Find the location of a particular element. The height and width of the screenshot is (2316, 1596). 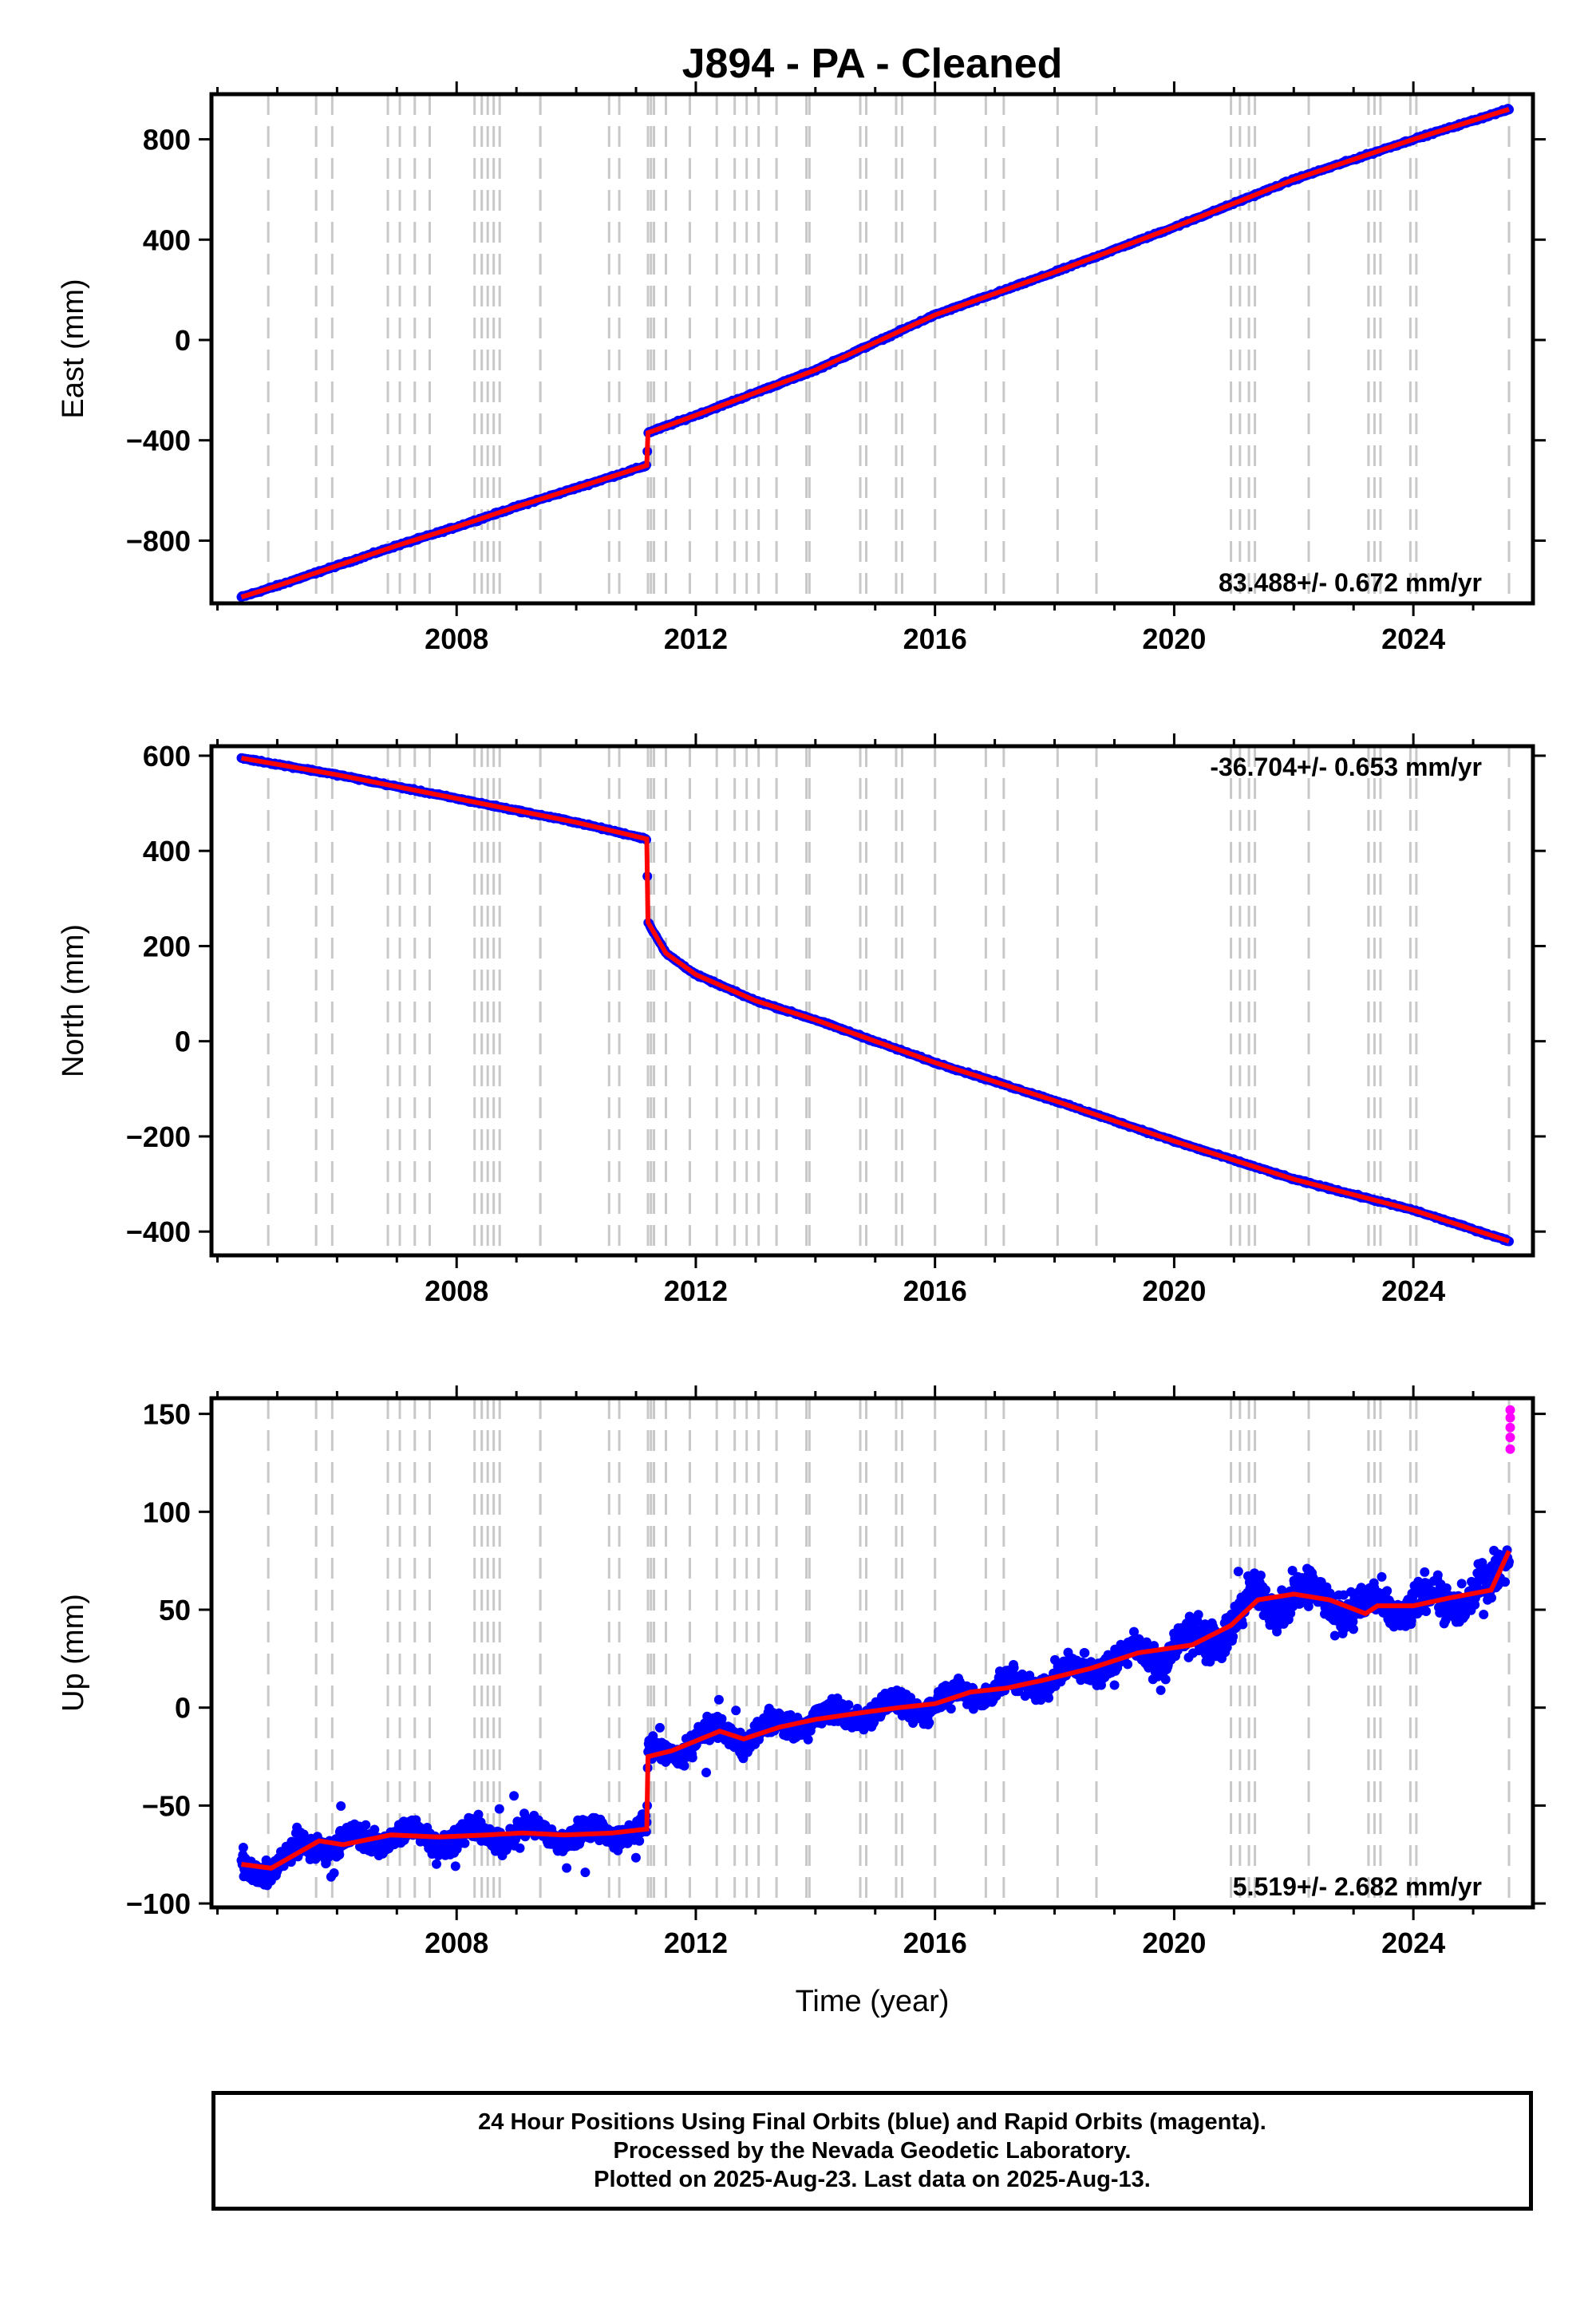

y-axis-title: East (mm) is located at coordinates (73, 348).